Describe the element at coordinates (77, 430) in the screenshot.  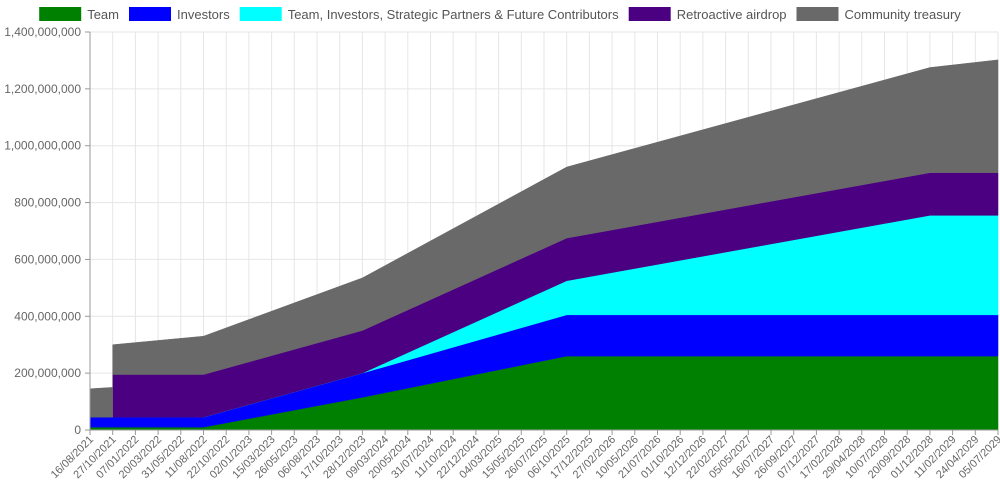
I see `y-tick-label: 0` at that location.